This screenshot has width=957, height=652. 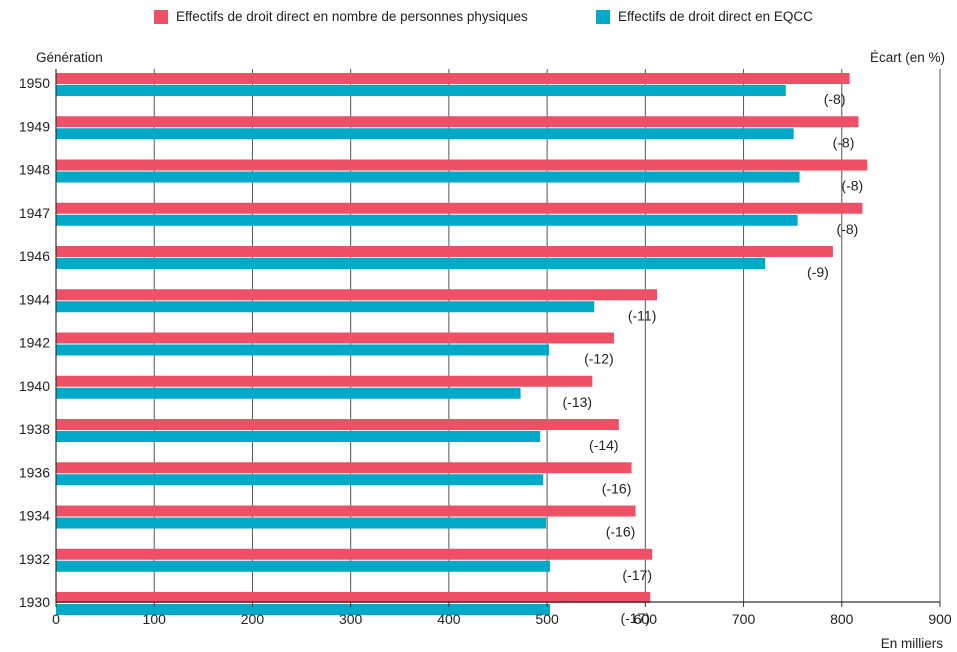 I want to click on y-tick-label: 1930, so click(x=34, y=602).